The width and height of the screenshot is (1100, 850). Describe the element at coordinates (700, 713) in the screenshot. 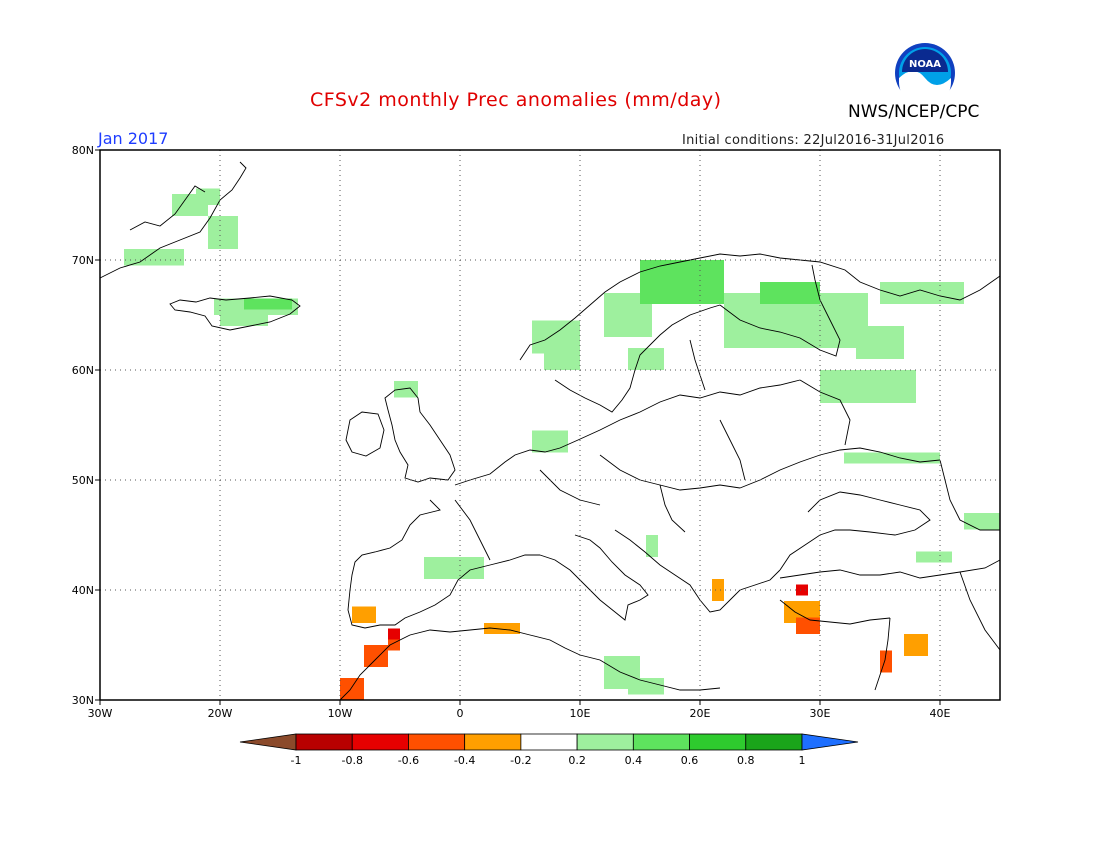

I see `lon-tick-label: 20E` at that location.